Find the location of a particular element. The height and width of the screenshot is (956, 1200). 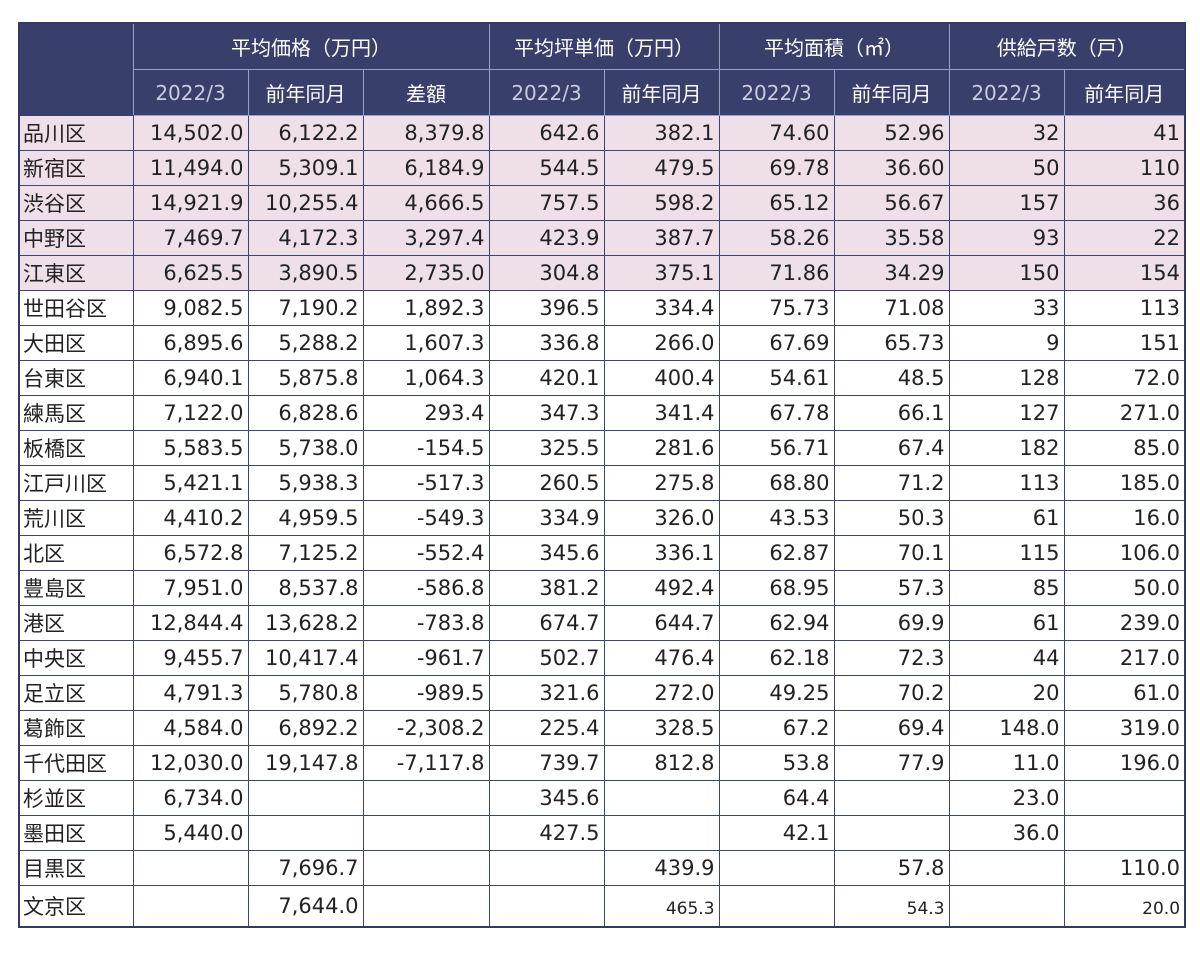

value-cell: 347.3 is located at coordinates (546, 413).